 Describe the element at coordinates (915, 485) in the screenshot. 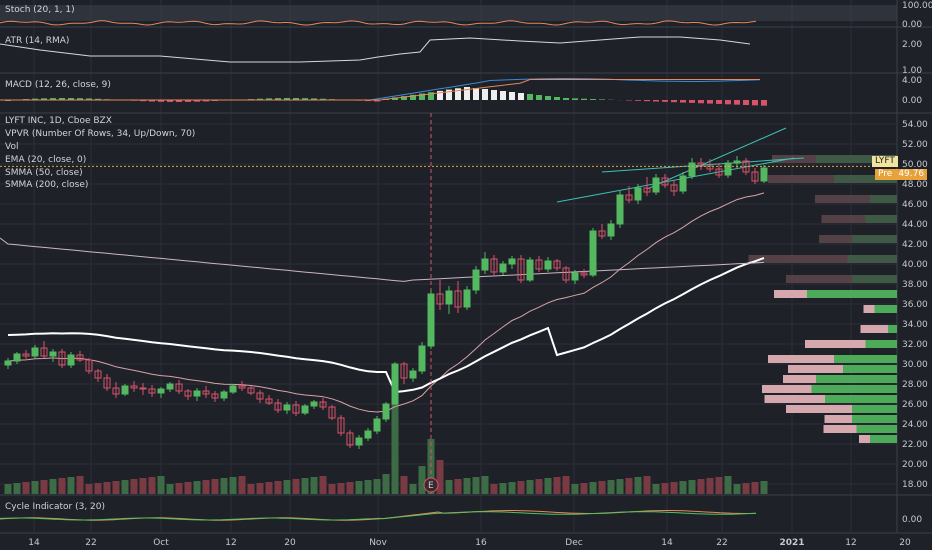

I see `price-tick-label: 18.00` at that location.